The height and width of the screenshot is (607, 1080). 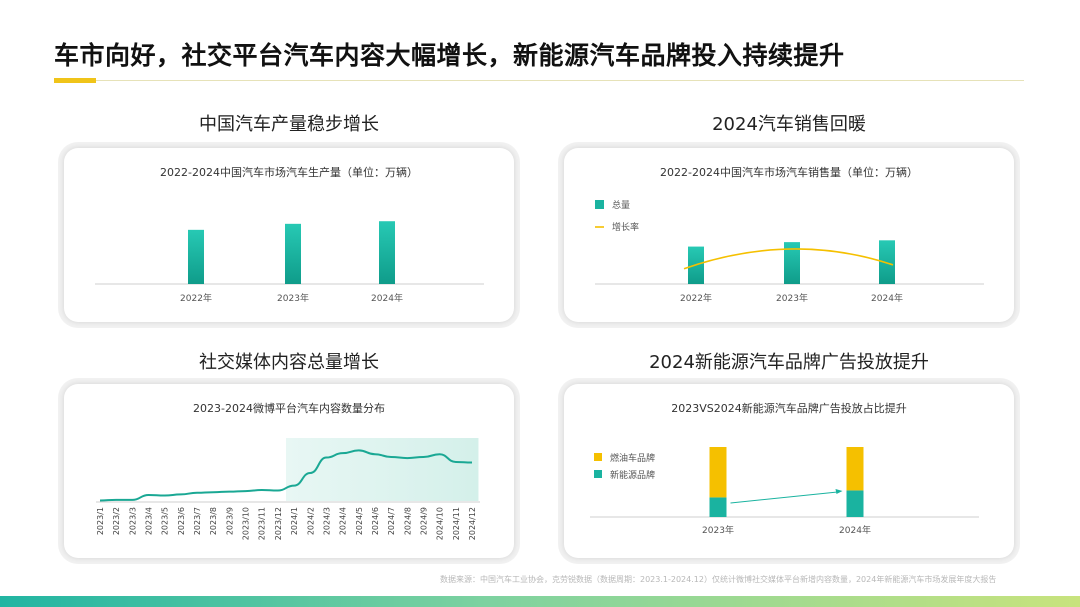 I want to click on series-line-growth, so click(x=788, y=259).